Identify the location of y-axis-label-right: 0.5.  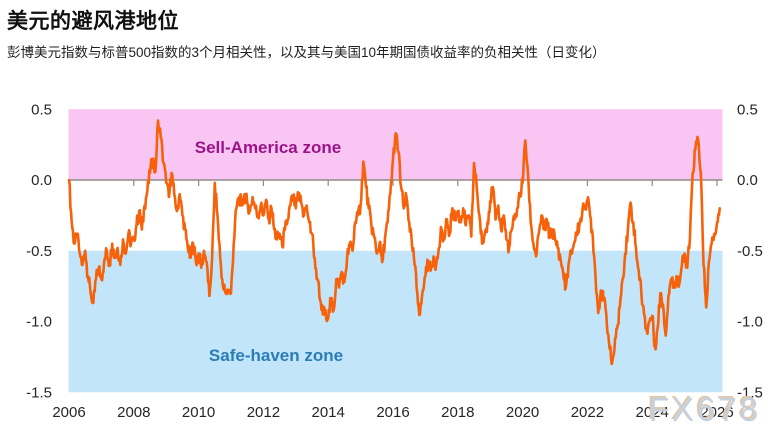
(747, 109).